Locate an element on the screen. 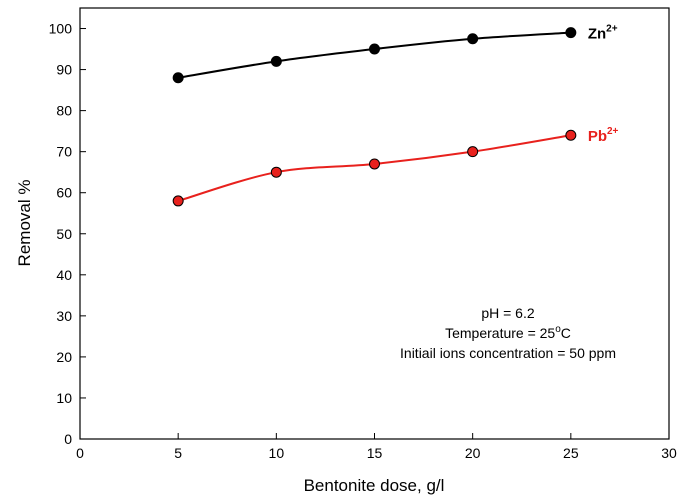 The width and height of the screenshot is (686, 499). ph-note: pH = 6.2 is located at coordinates (508, 313).